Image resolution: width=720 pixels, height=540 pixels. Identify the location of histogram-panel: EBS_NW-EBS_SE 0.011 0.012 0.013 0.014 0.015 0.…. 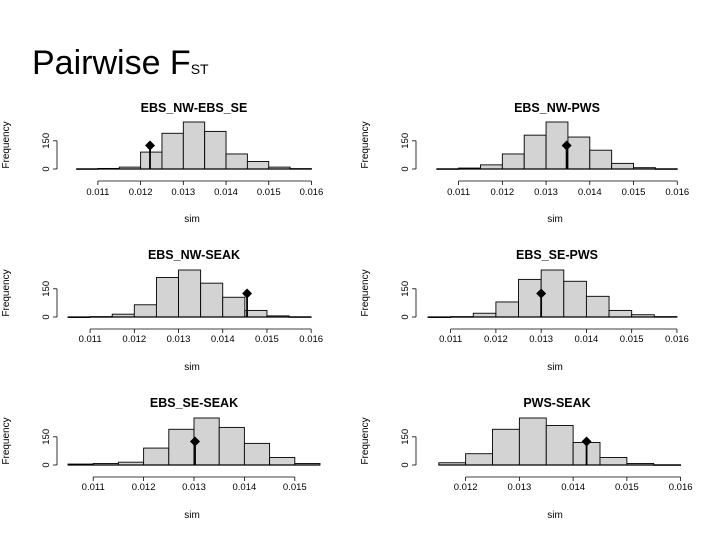
(162, 163).